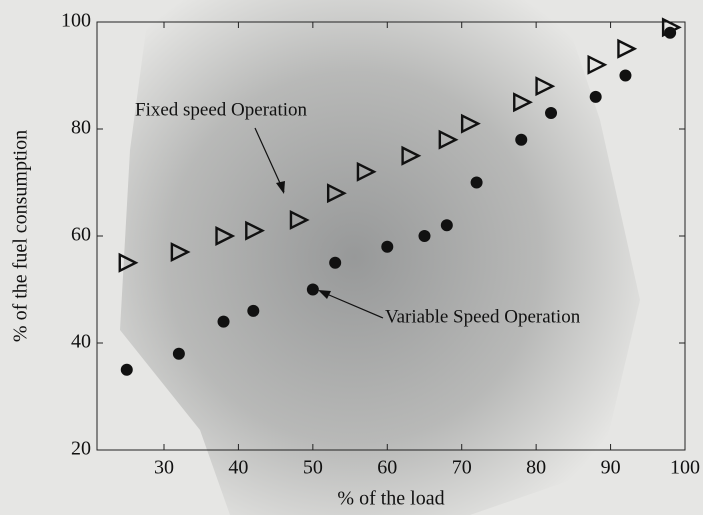 The image size is (703, 515). I want to click on x-tick-label: 90, so click(611, 468).